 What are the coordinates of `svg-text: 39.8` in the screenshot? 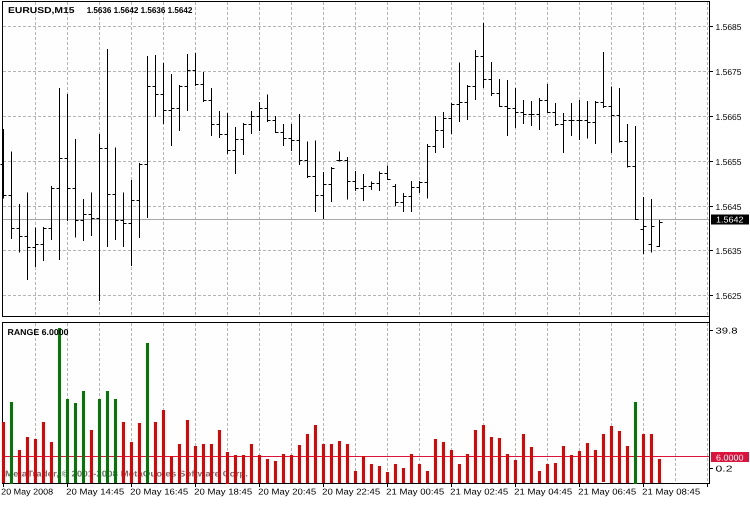 It's located at (727, 330).